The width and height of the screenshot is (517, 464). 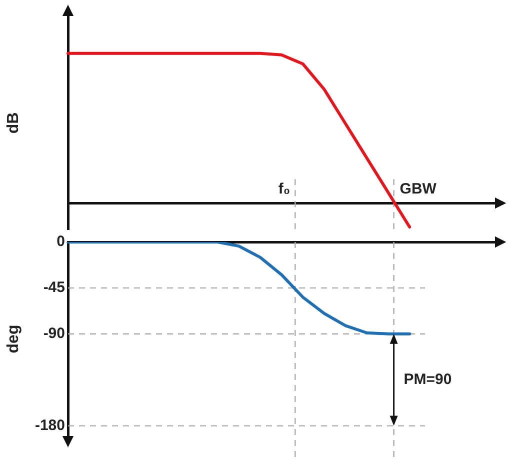 I want to click on y-tick-label: 0, so click(x=60, y=241).